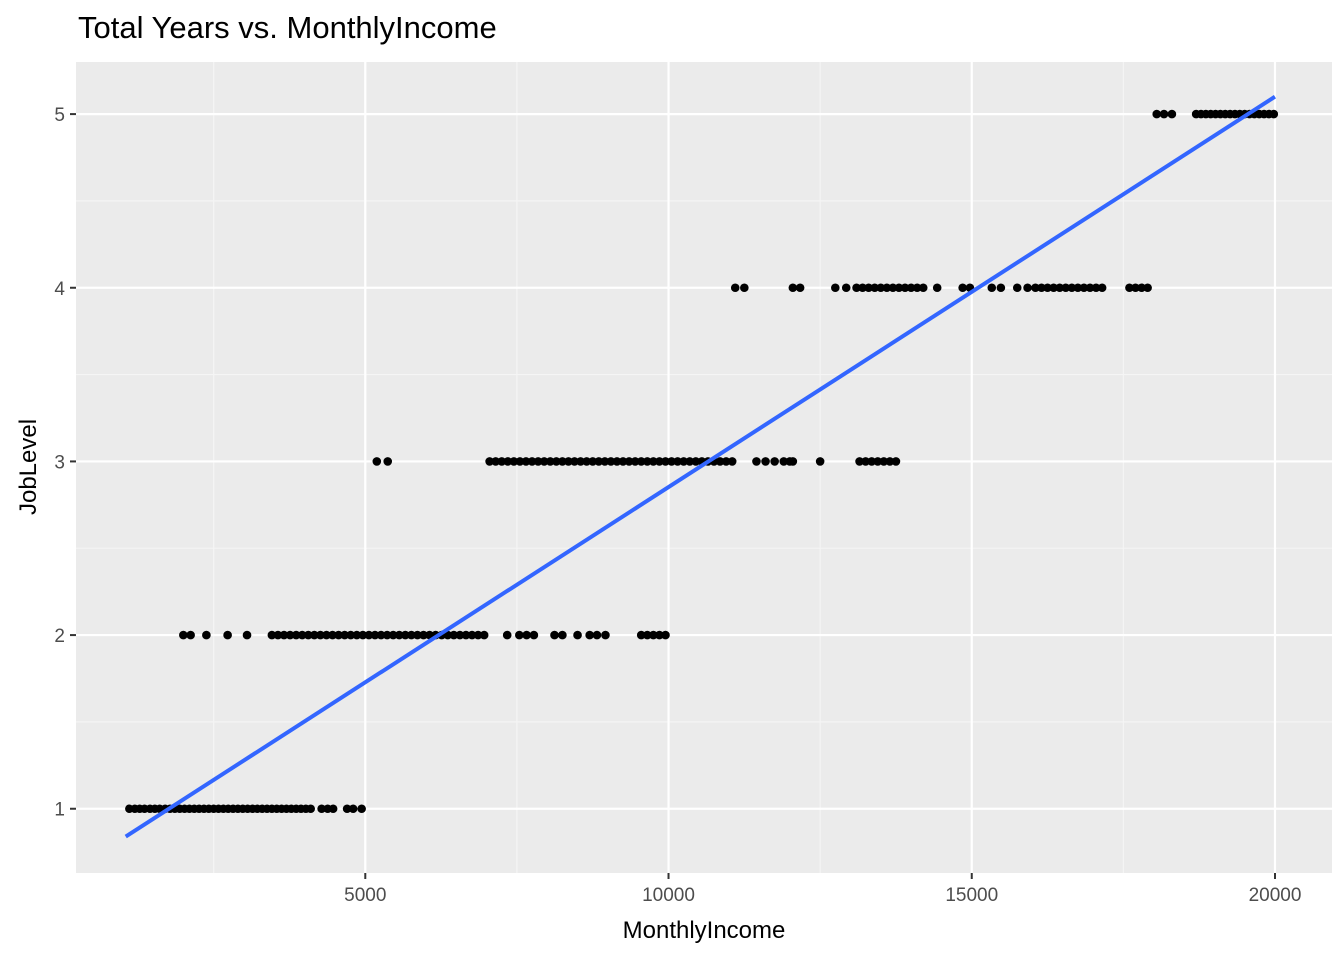 This screenshot has height=960, width=1344. Describe the element at coordinates (59, 115) in the screenshot. I see `y-tick-label: 5` at that location.